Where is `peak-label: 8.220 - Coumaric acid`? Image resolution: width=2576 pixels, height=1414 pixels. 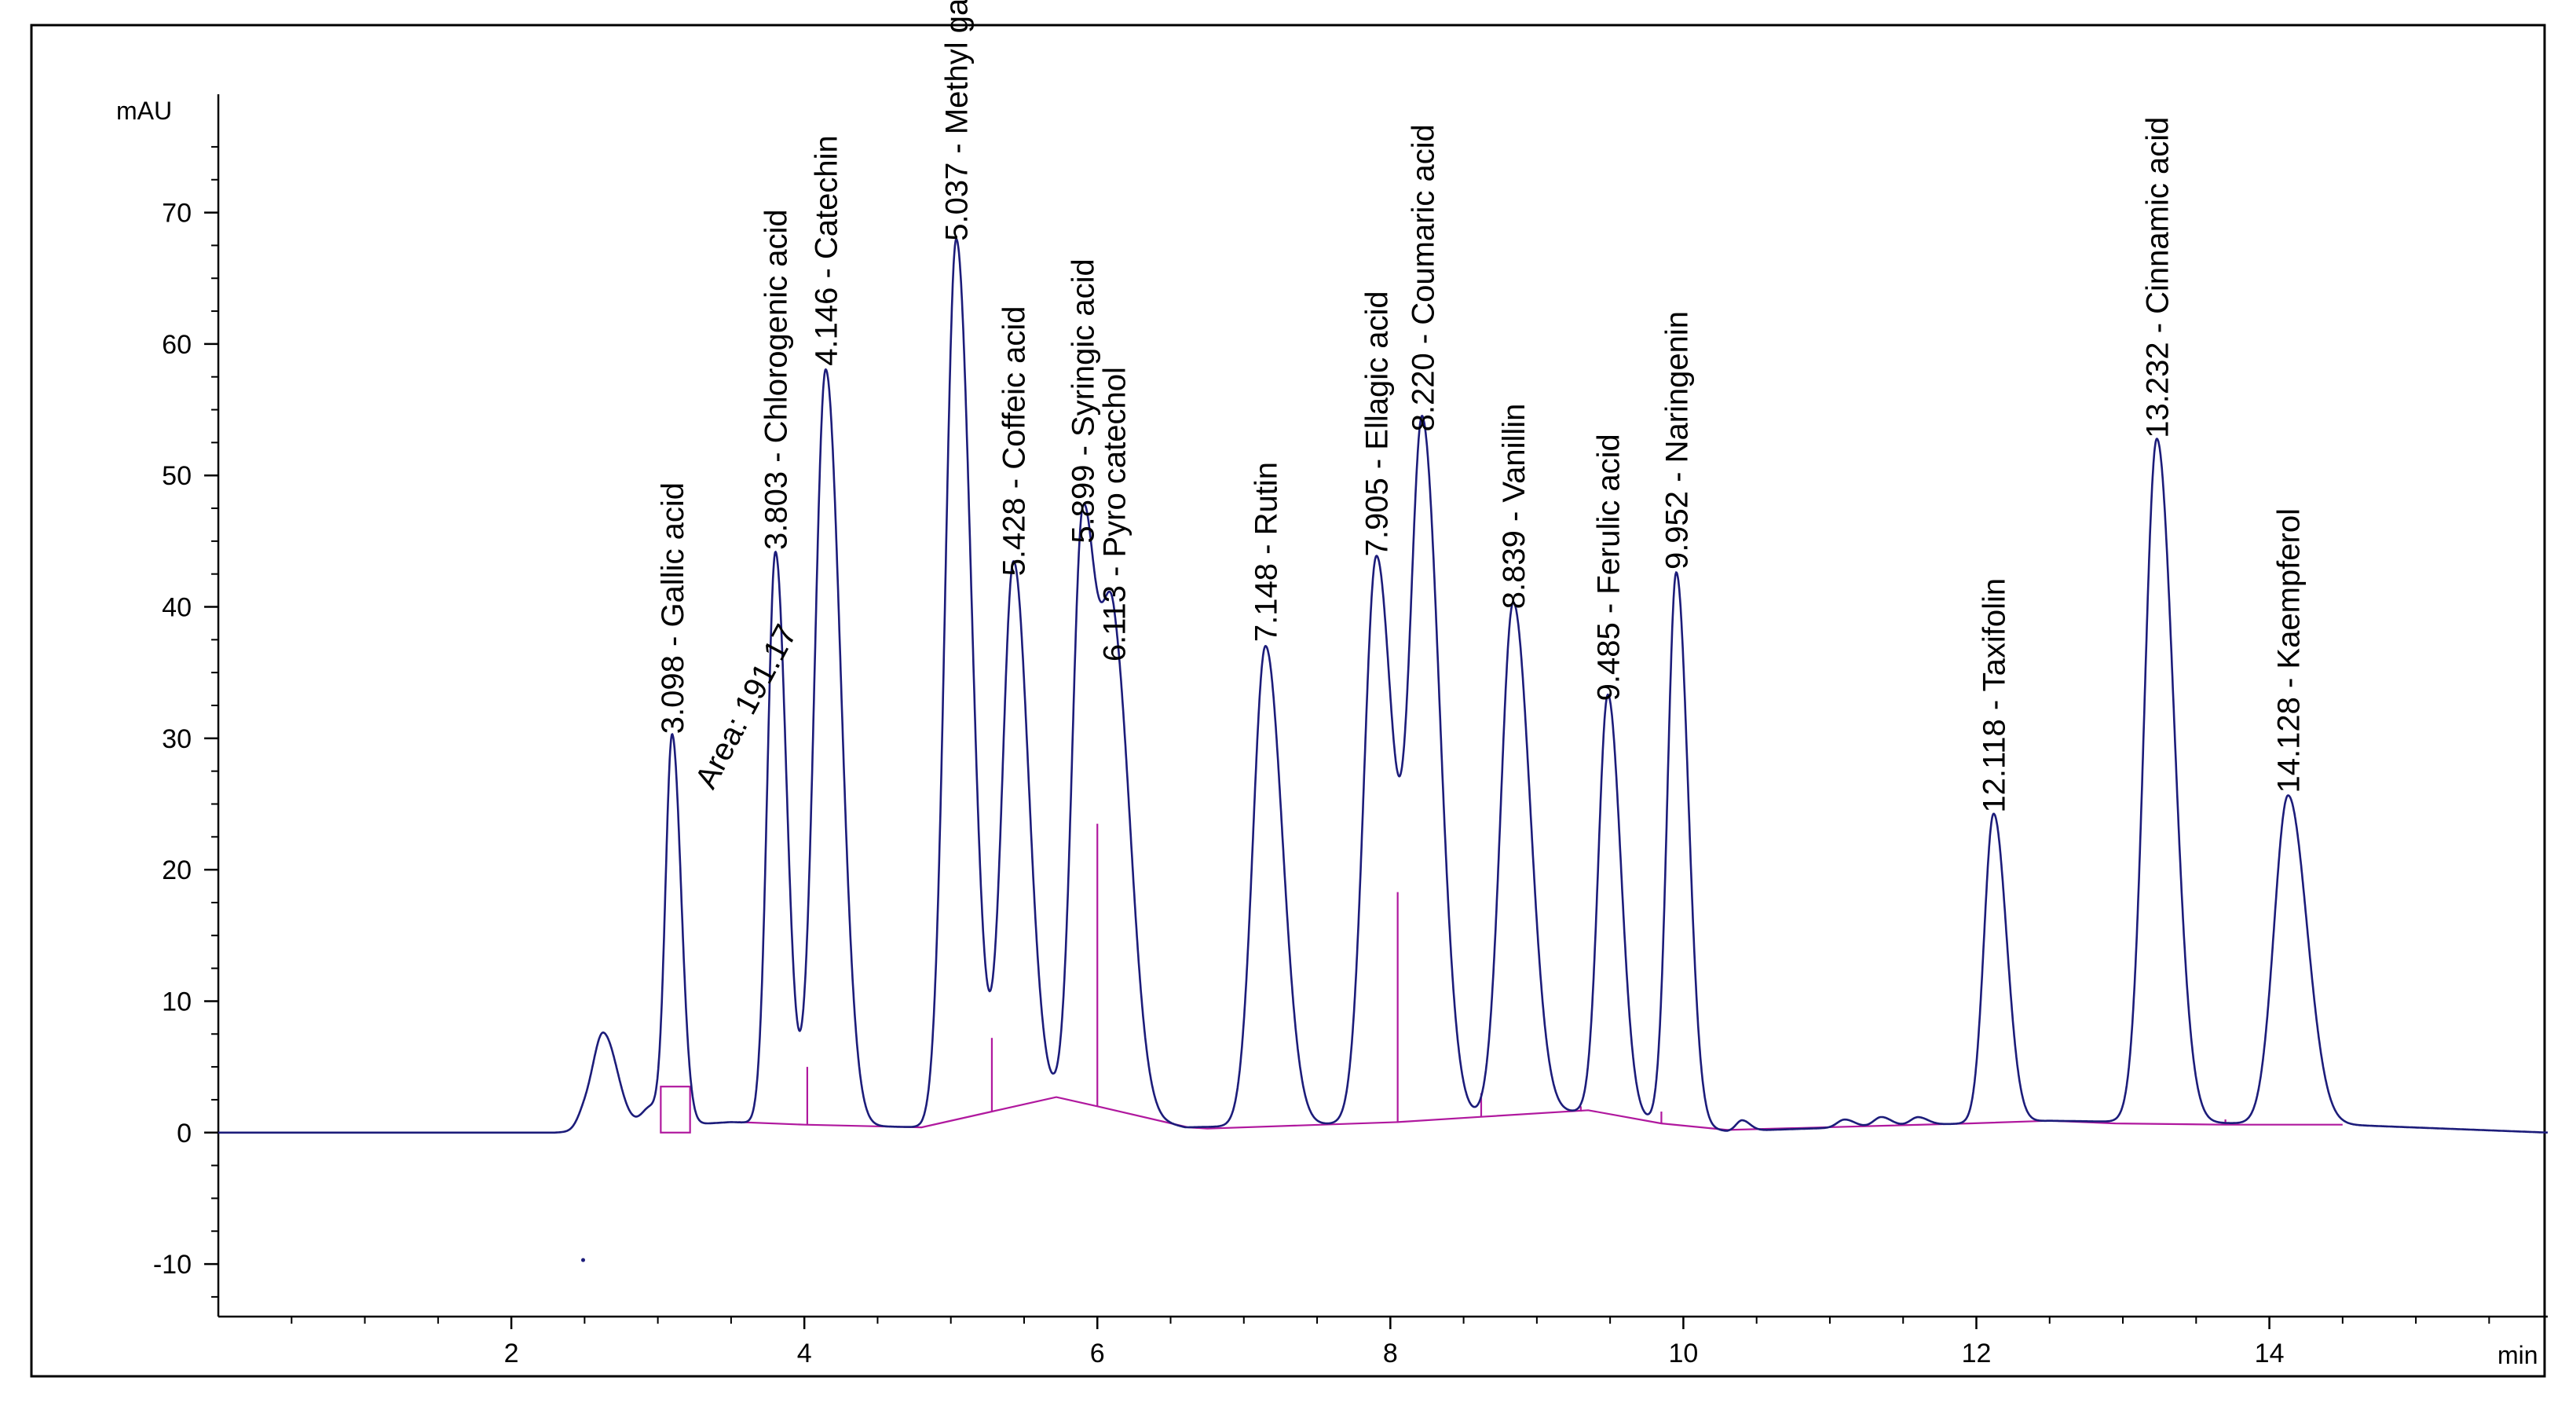 peak-label: 8.220 - Coumaric acid is located at coordinates (1423, 277).